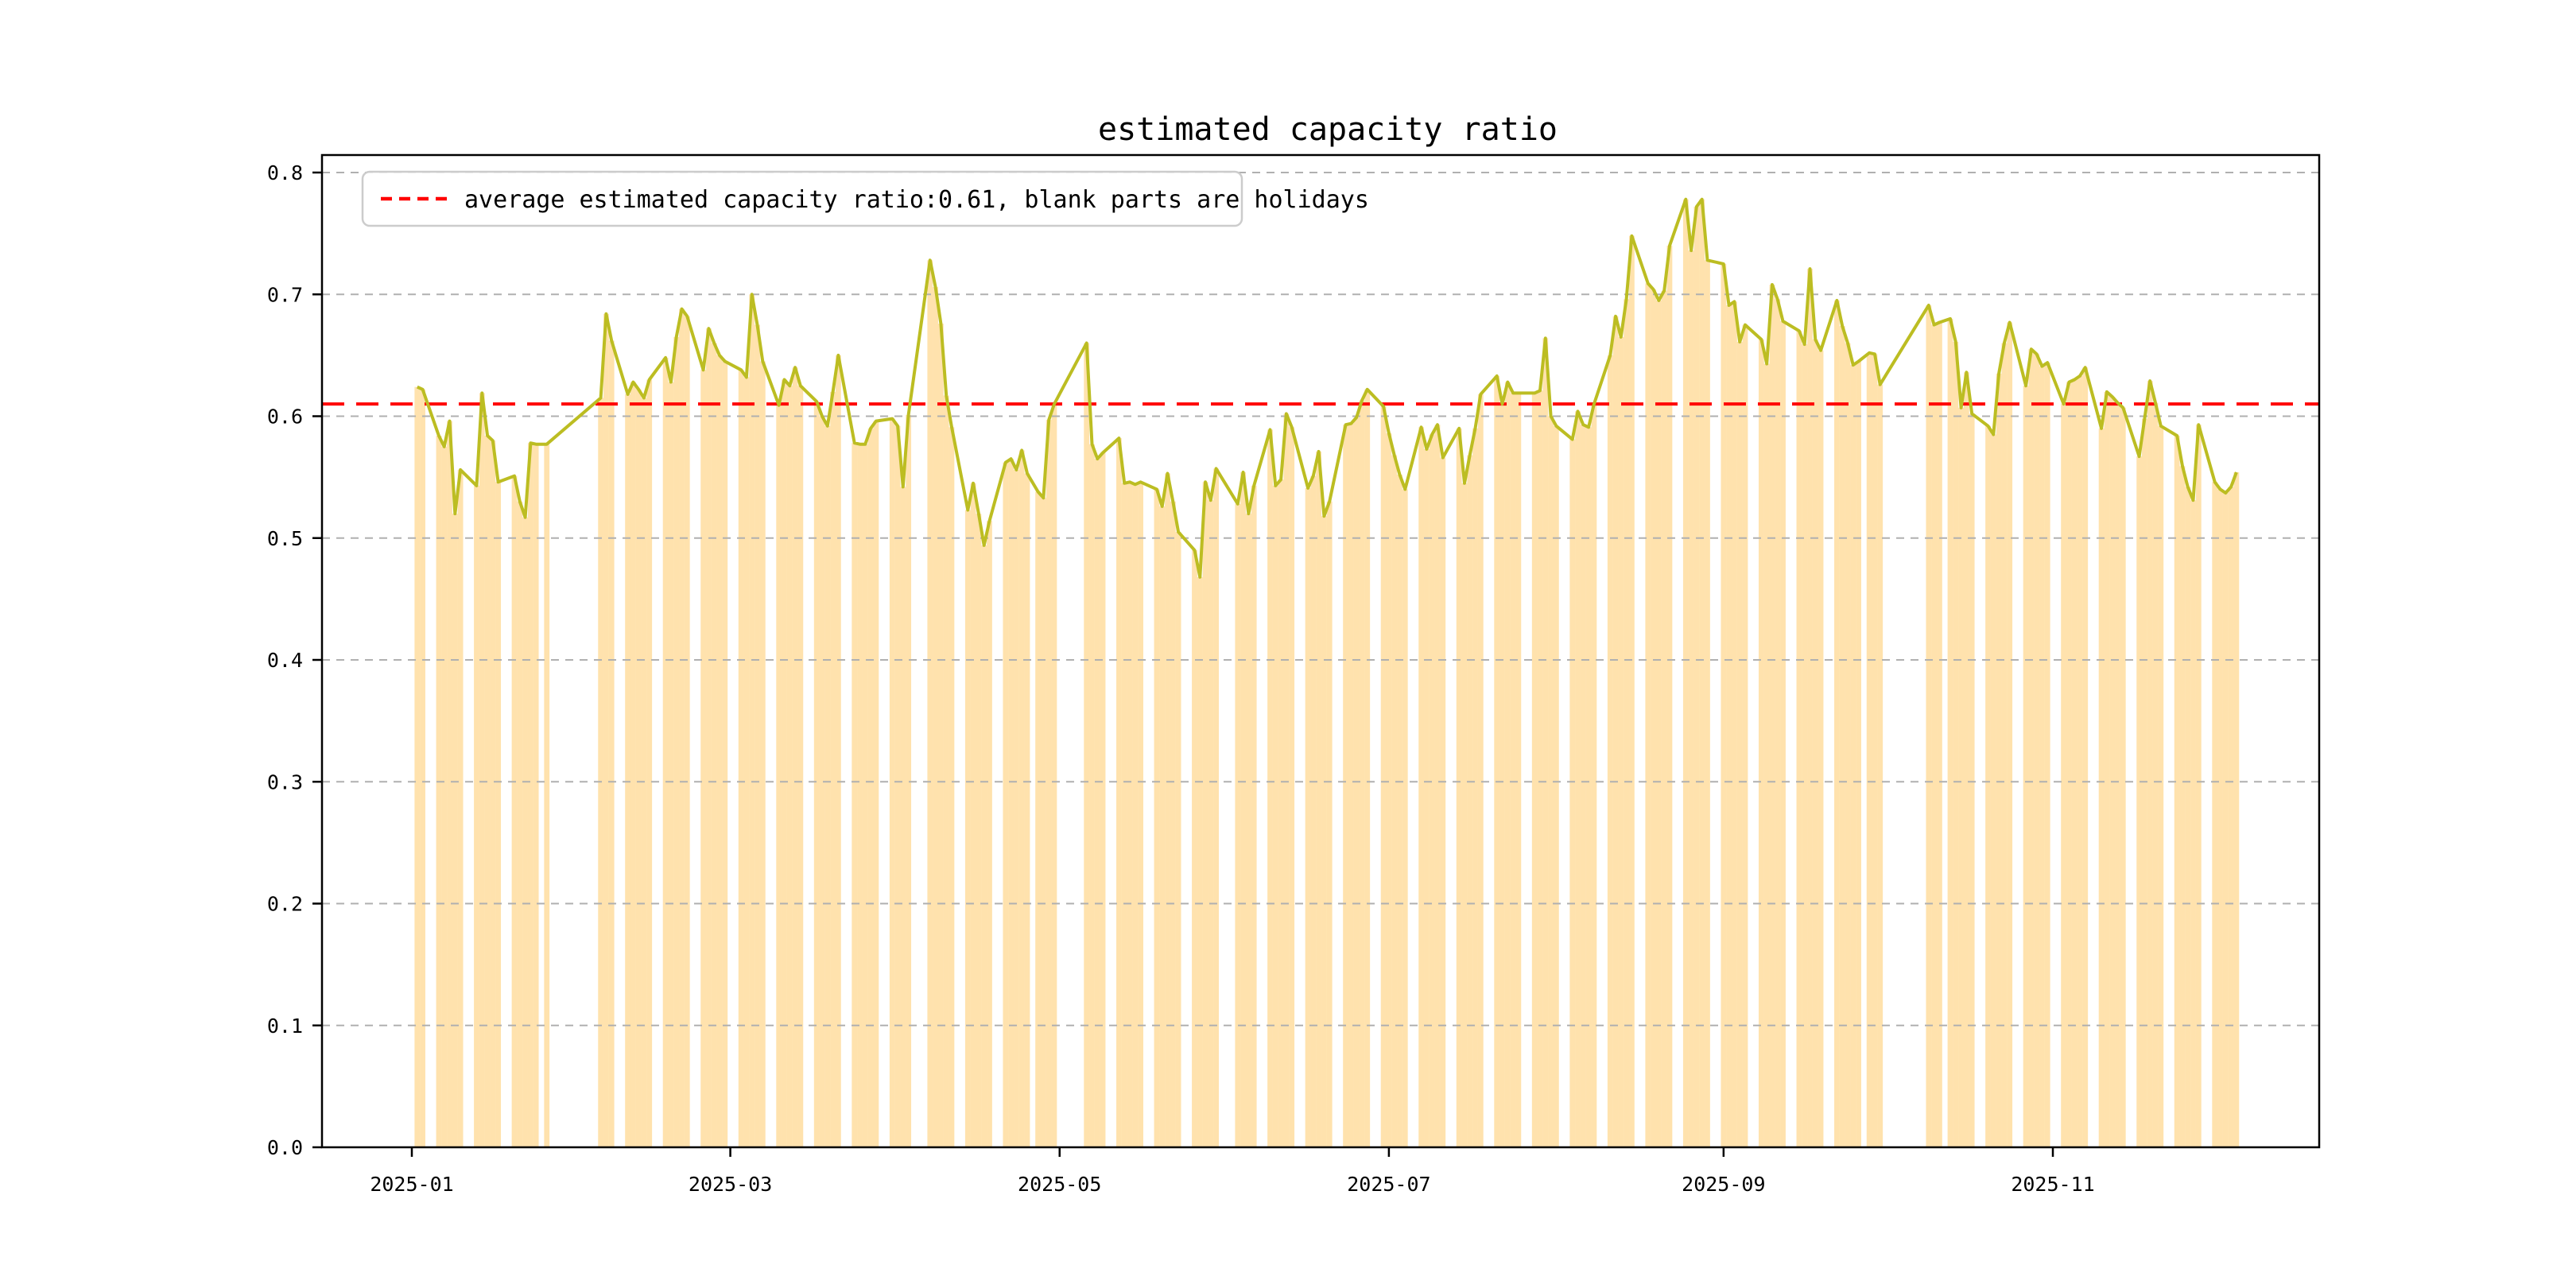 Image resolution: width=2576 pixels, height=1288 pixels. What do you see at coordinates (285, 782) in the screenshot?
I see `y-tick-label: 0.3` at bounding box center [285, 782].